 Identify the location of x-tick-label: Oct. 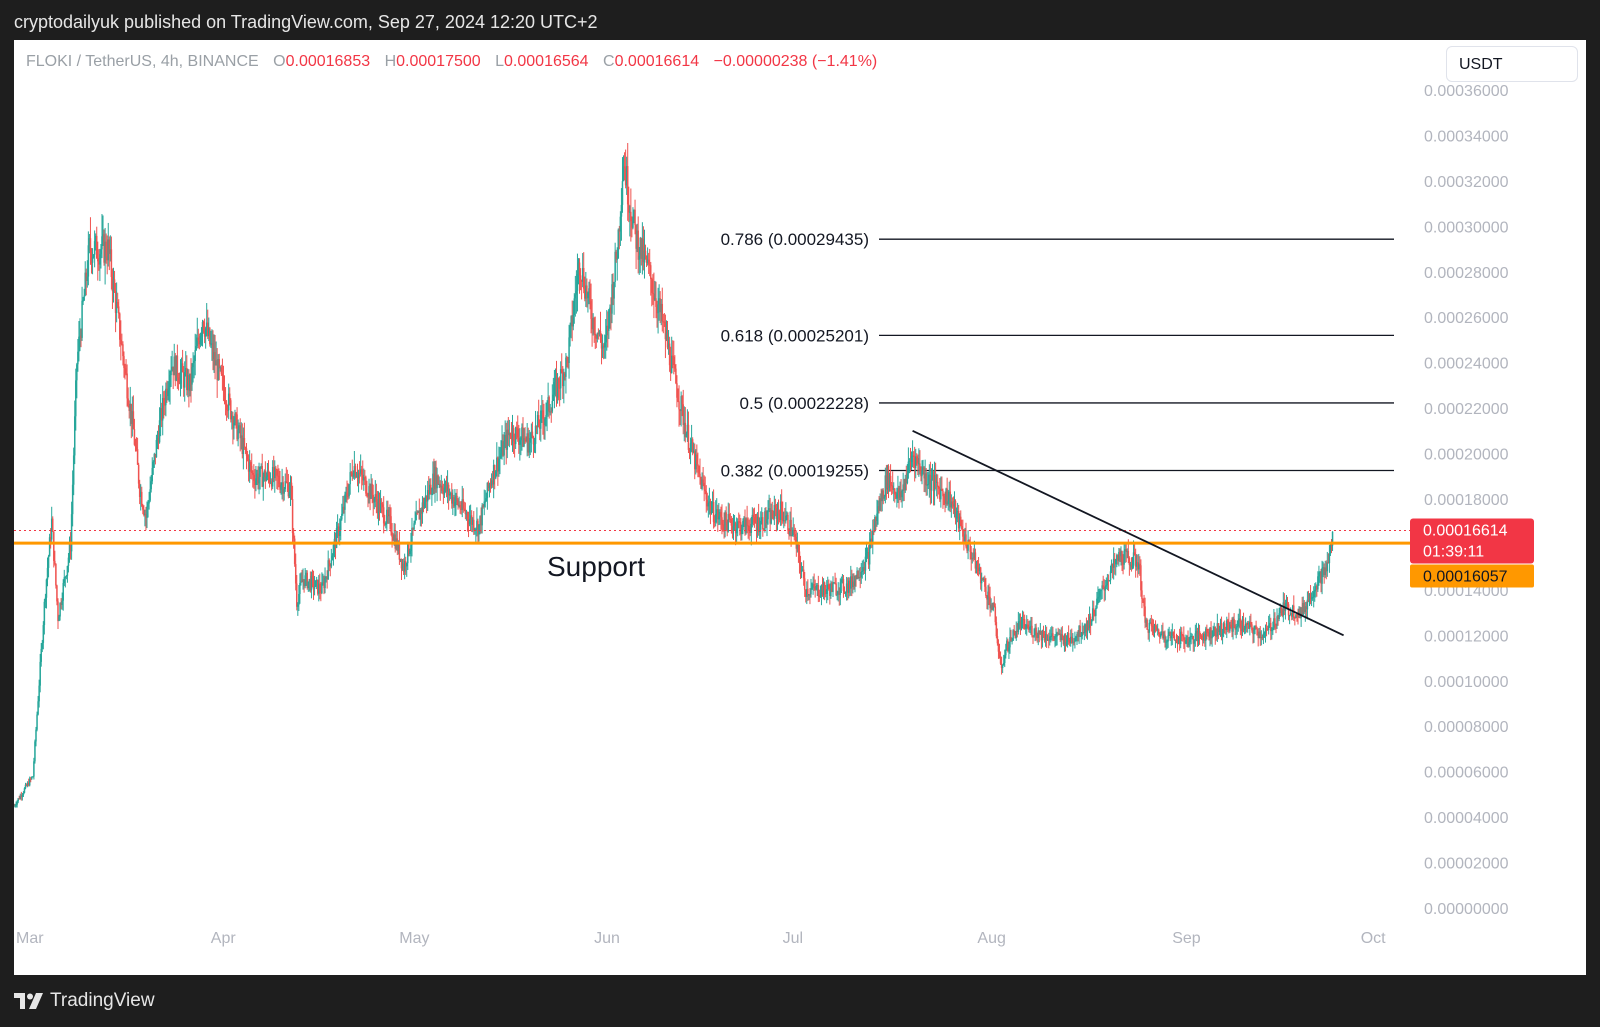
(1373, 938).